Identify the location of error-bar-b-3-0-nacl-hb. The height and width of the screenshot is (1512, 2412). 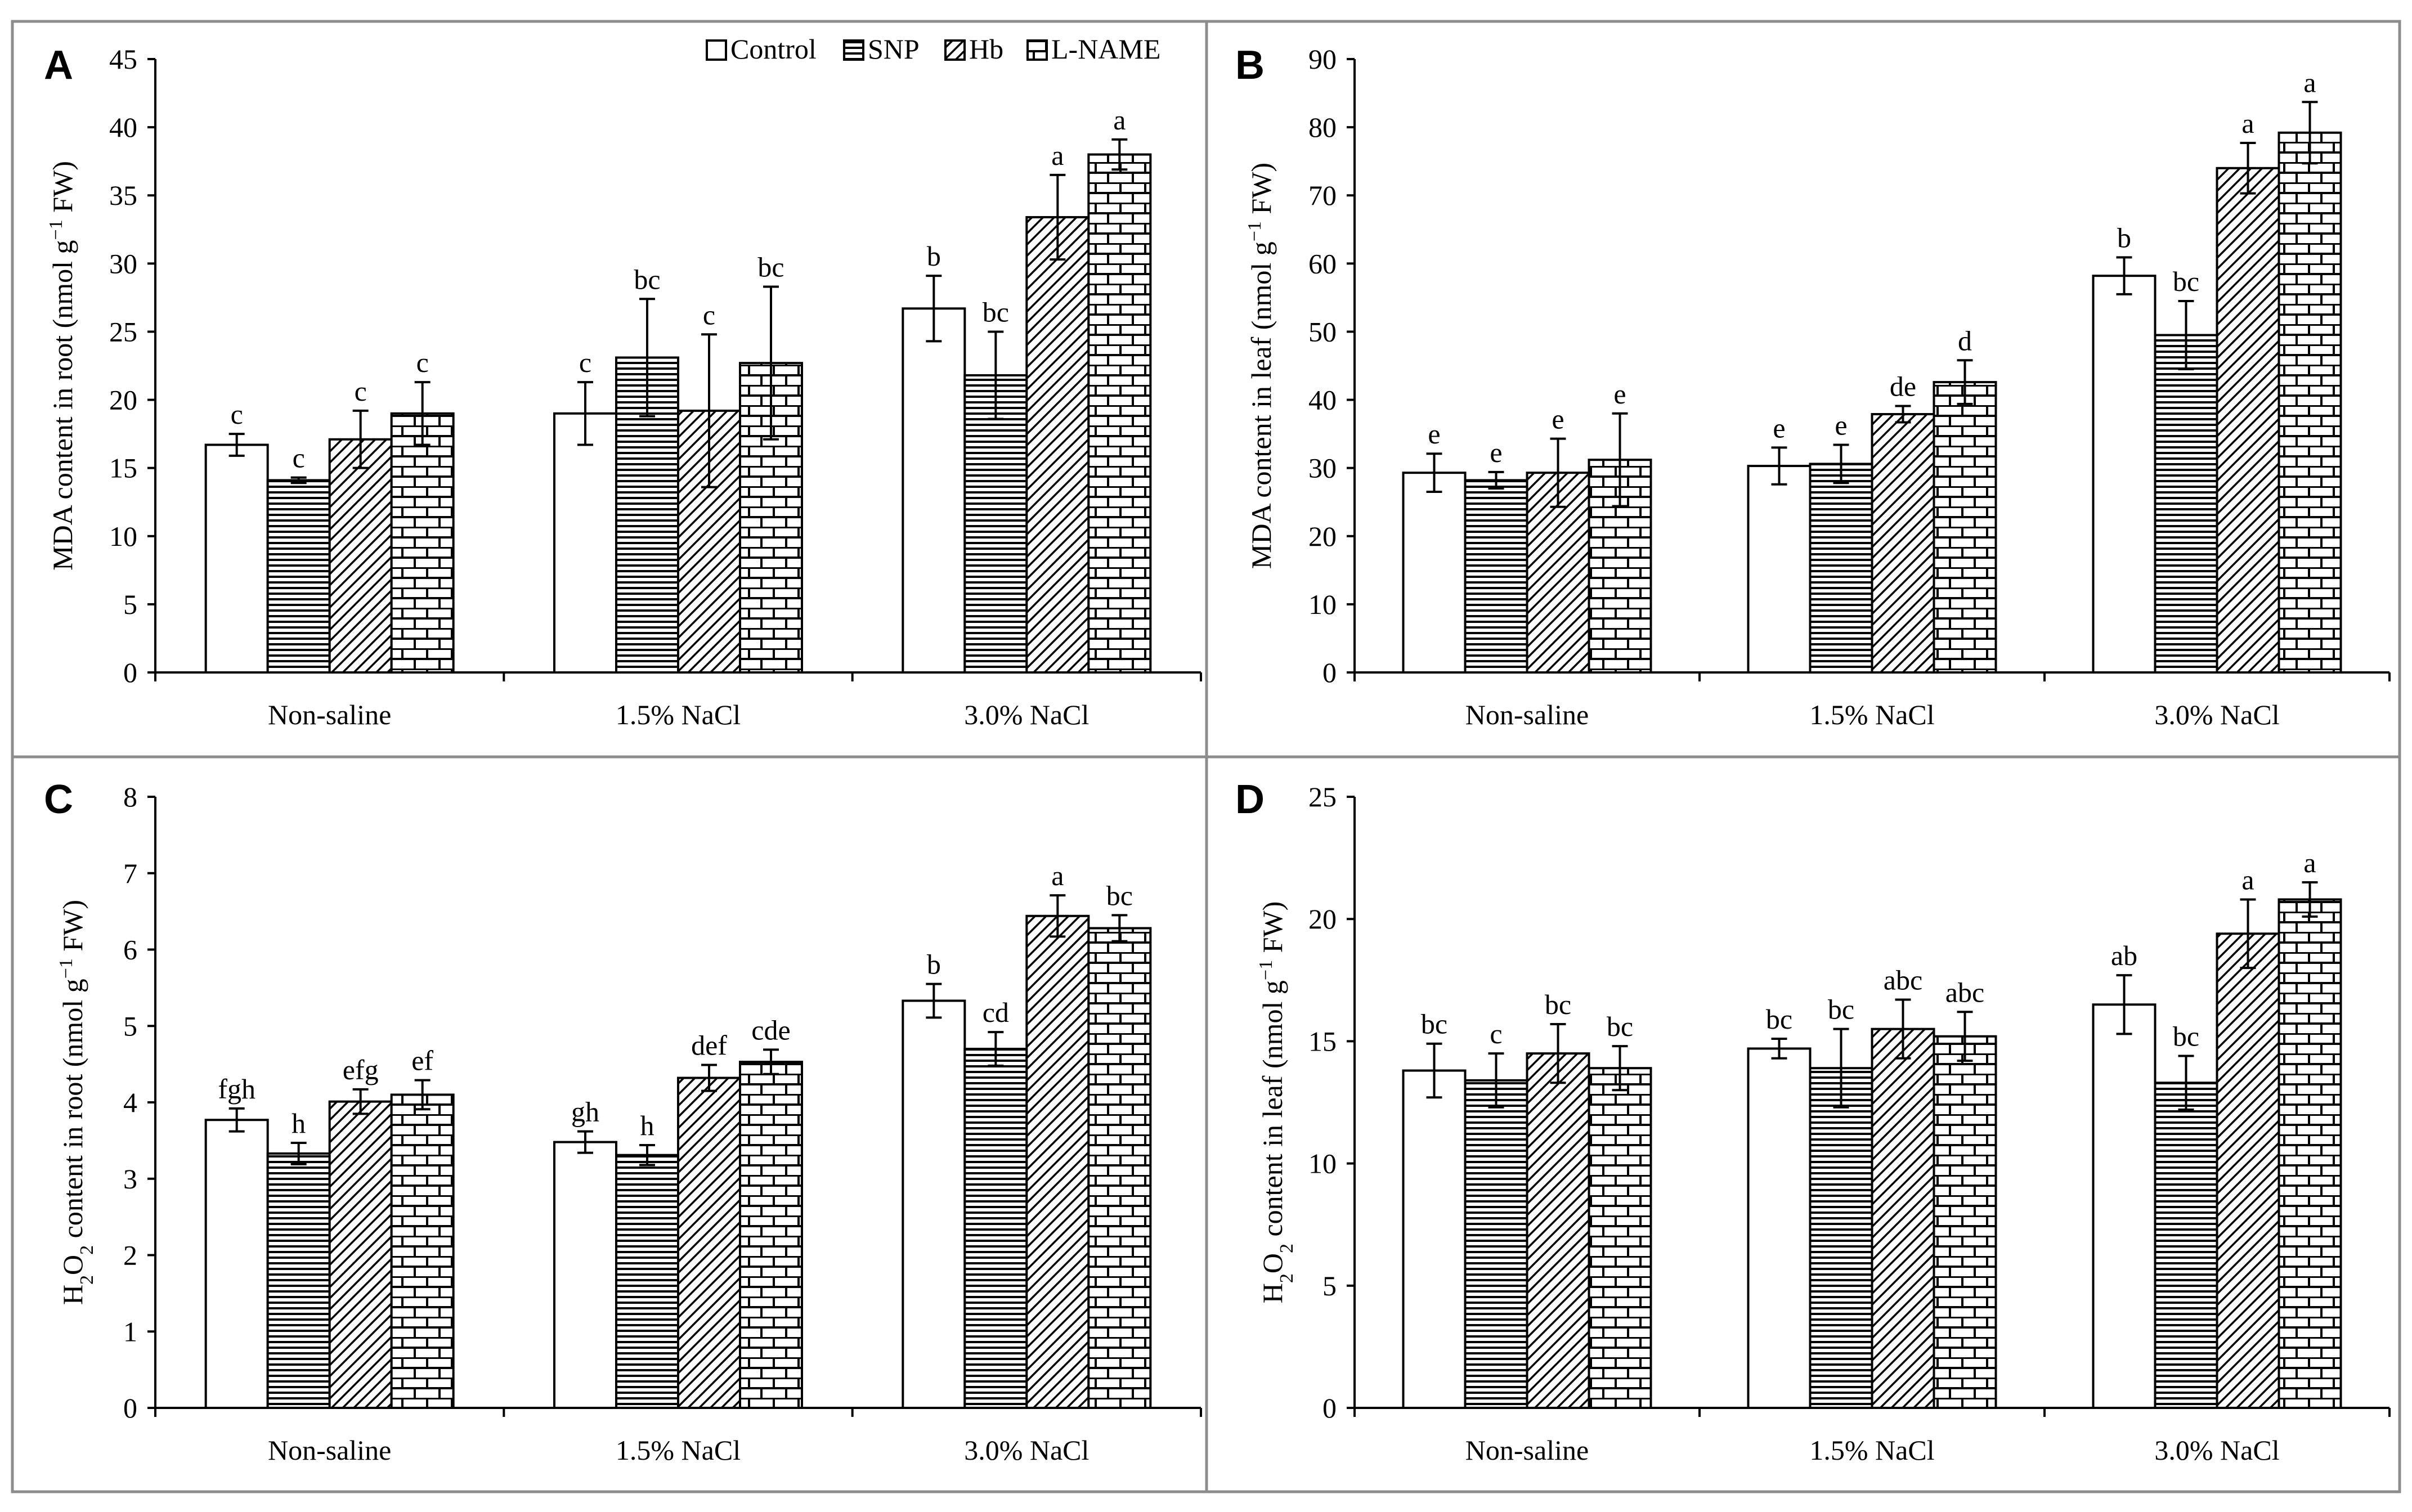
(2248, 168).